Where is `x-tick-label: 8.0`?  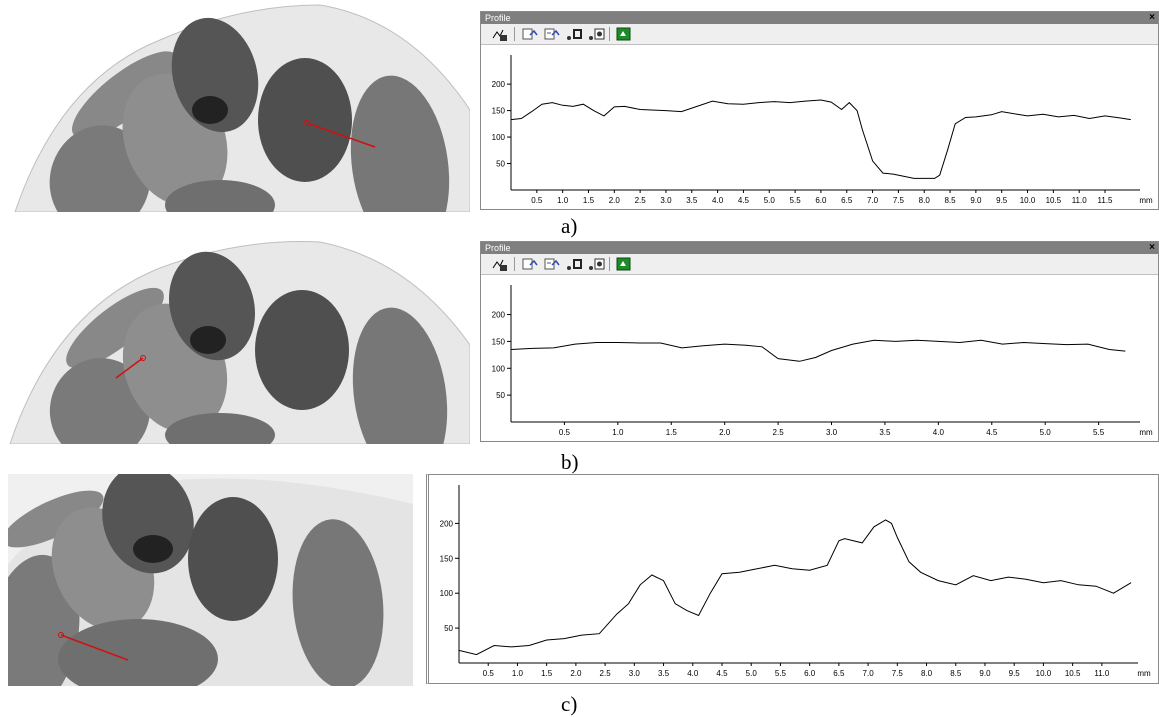
x-tick-label: 8.0 is located at coordinates (925, 200).